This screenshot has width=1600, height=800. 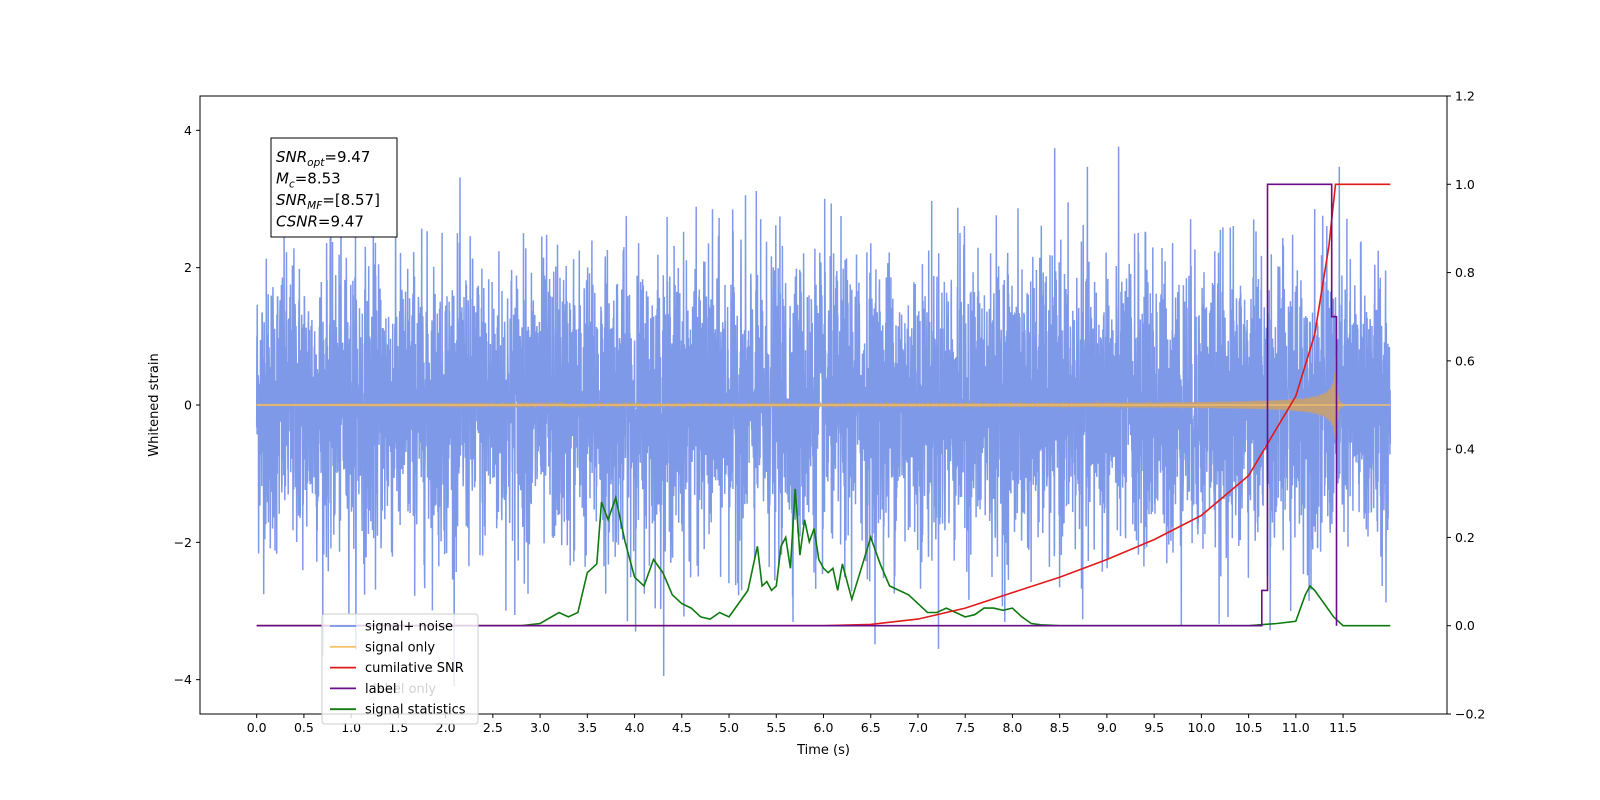 I want to click on y-tick-label: 4, so click(x=188, y=130).